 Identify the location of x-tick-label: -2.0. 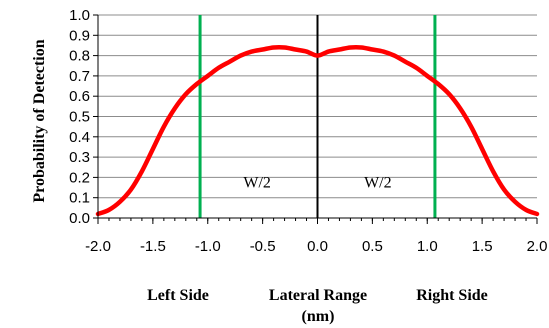
(98, 246).